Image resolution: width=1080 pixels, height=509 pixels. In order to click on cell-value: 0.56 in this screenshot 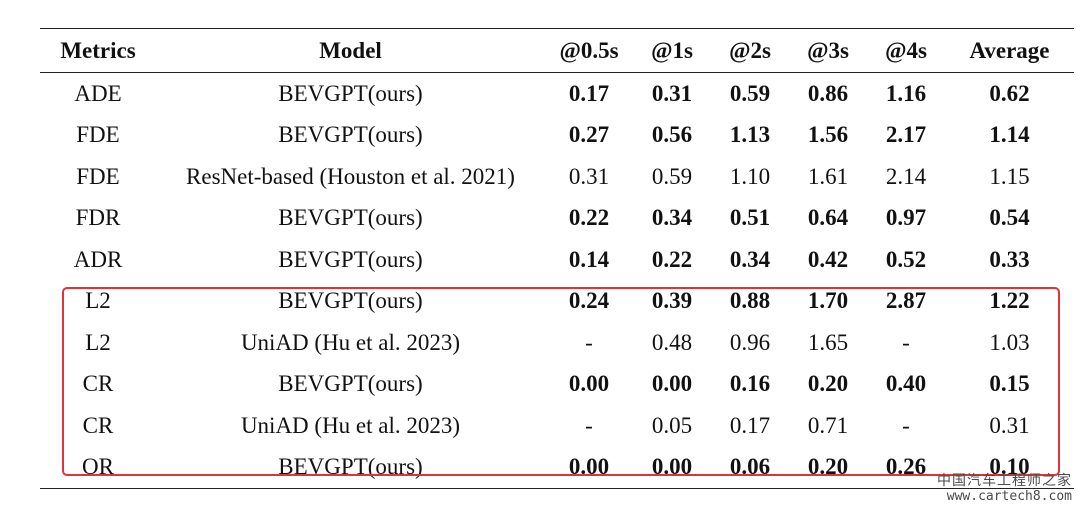, I will do `click(672, 135)`.